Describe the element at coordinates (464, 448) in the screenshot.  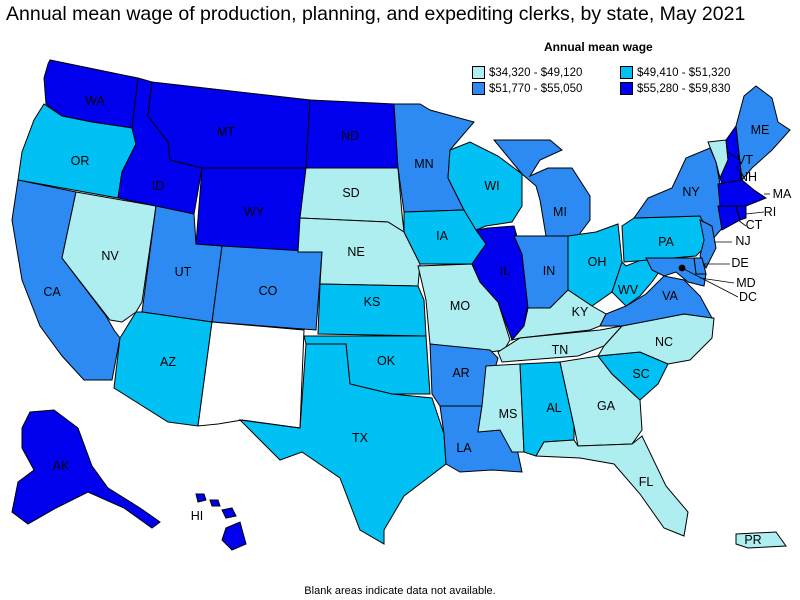
I see `state-label-la: LA` at that location.